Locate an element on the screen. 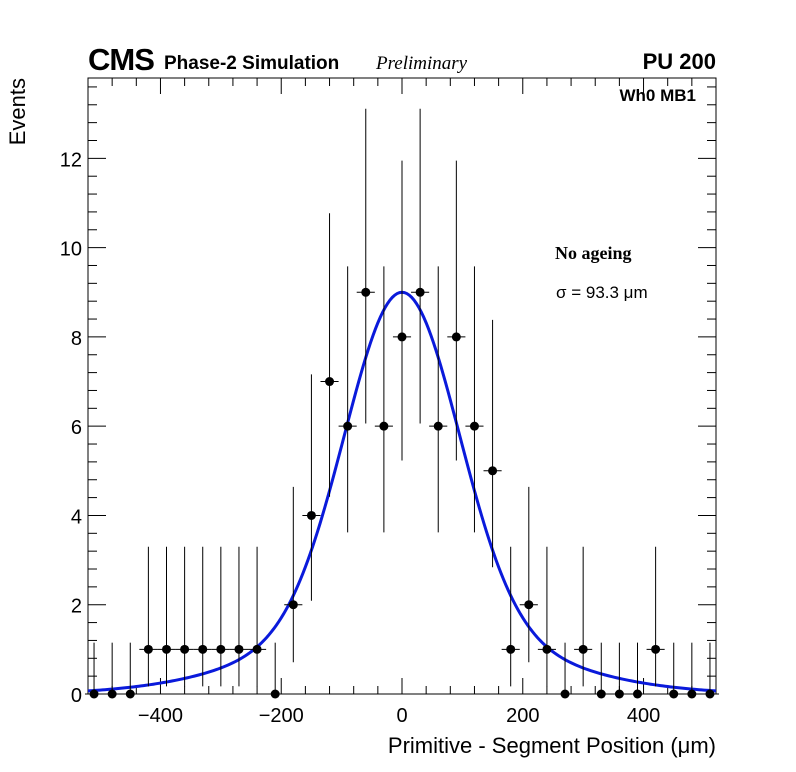 The height and width of the screenshot is (772, 796). x-tick-label: −400 is located at coordinates (160, 716).